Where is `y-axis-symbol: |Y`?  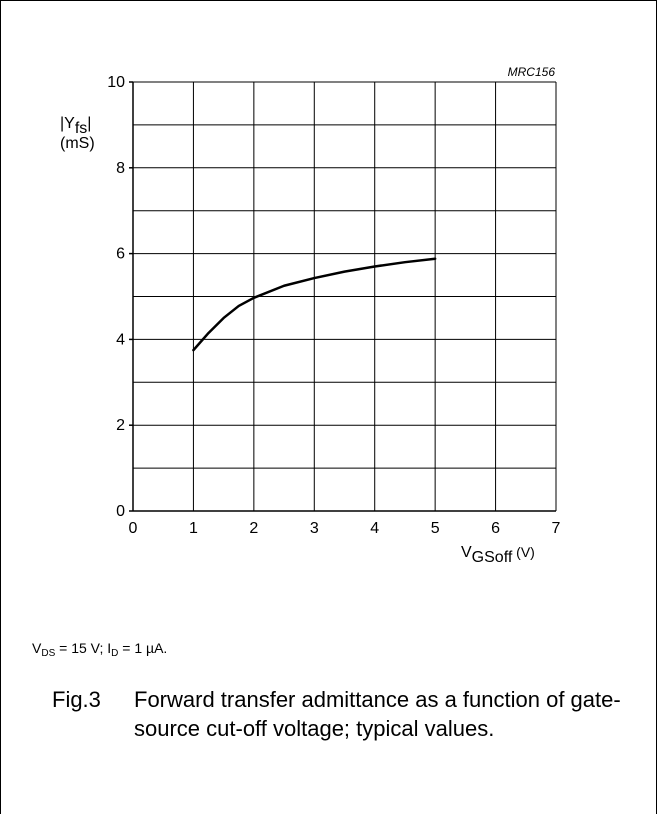
y-axis-symbol: |Y is located at coordinates (67, 123).